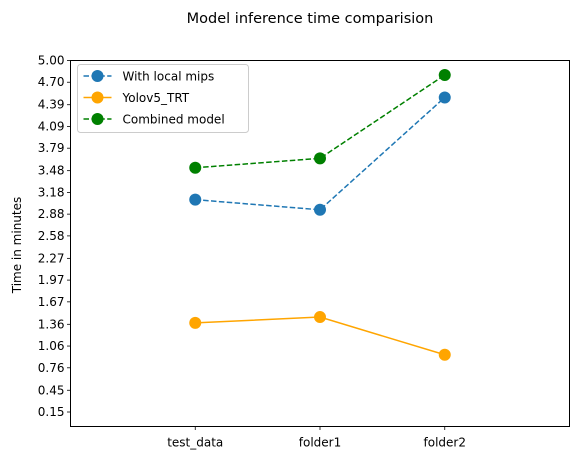 The width and height of the screenshot is (576, 461). What do you see at coordinates (51, 390) in the screenshot?
I see `y-tick-label: 0.45` at bounding box center [51, 390].